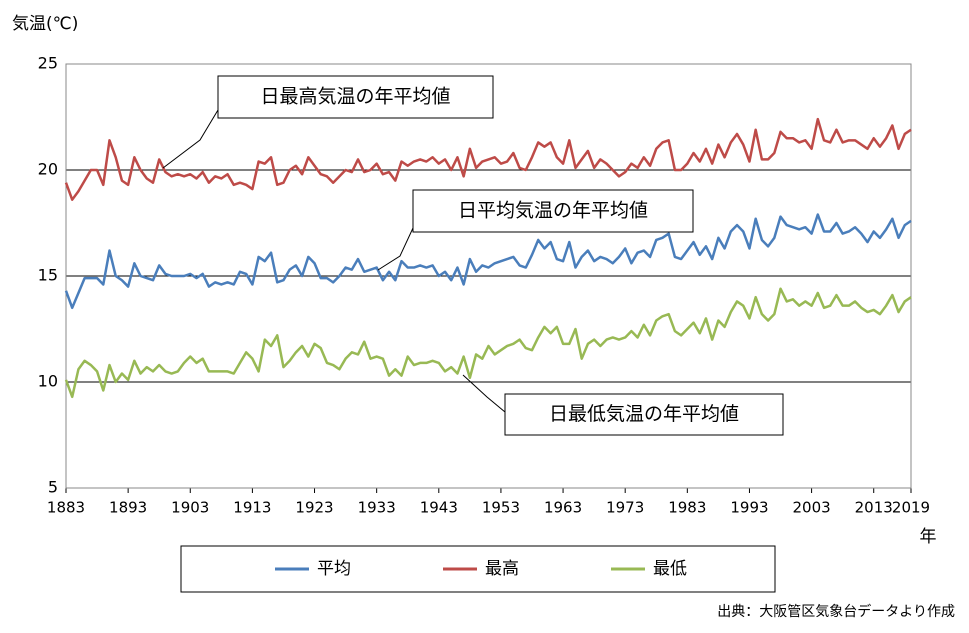  I want to click on x-tick-label: 1963, so click(563, 508).